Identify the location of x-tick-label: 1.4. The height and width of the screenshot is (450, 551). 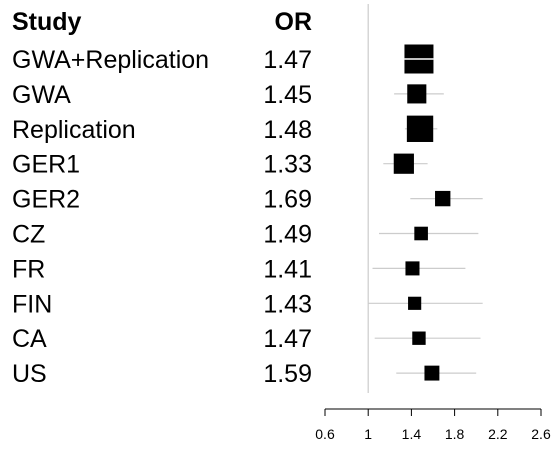
(412, 434).